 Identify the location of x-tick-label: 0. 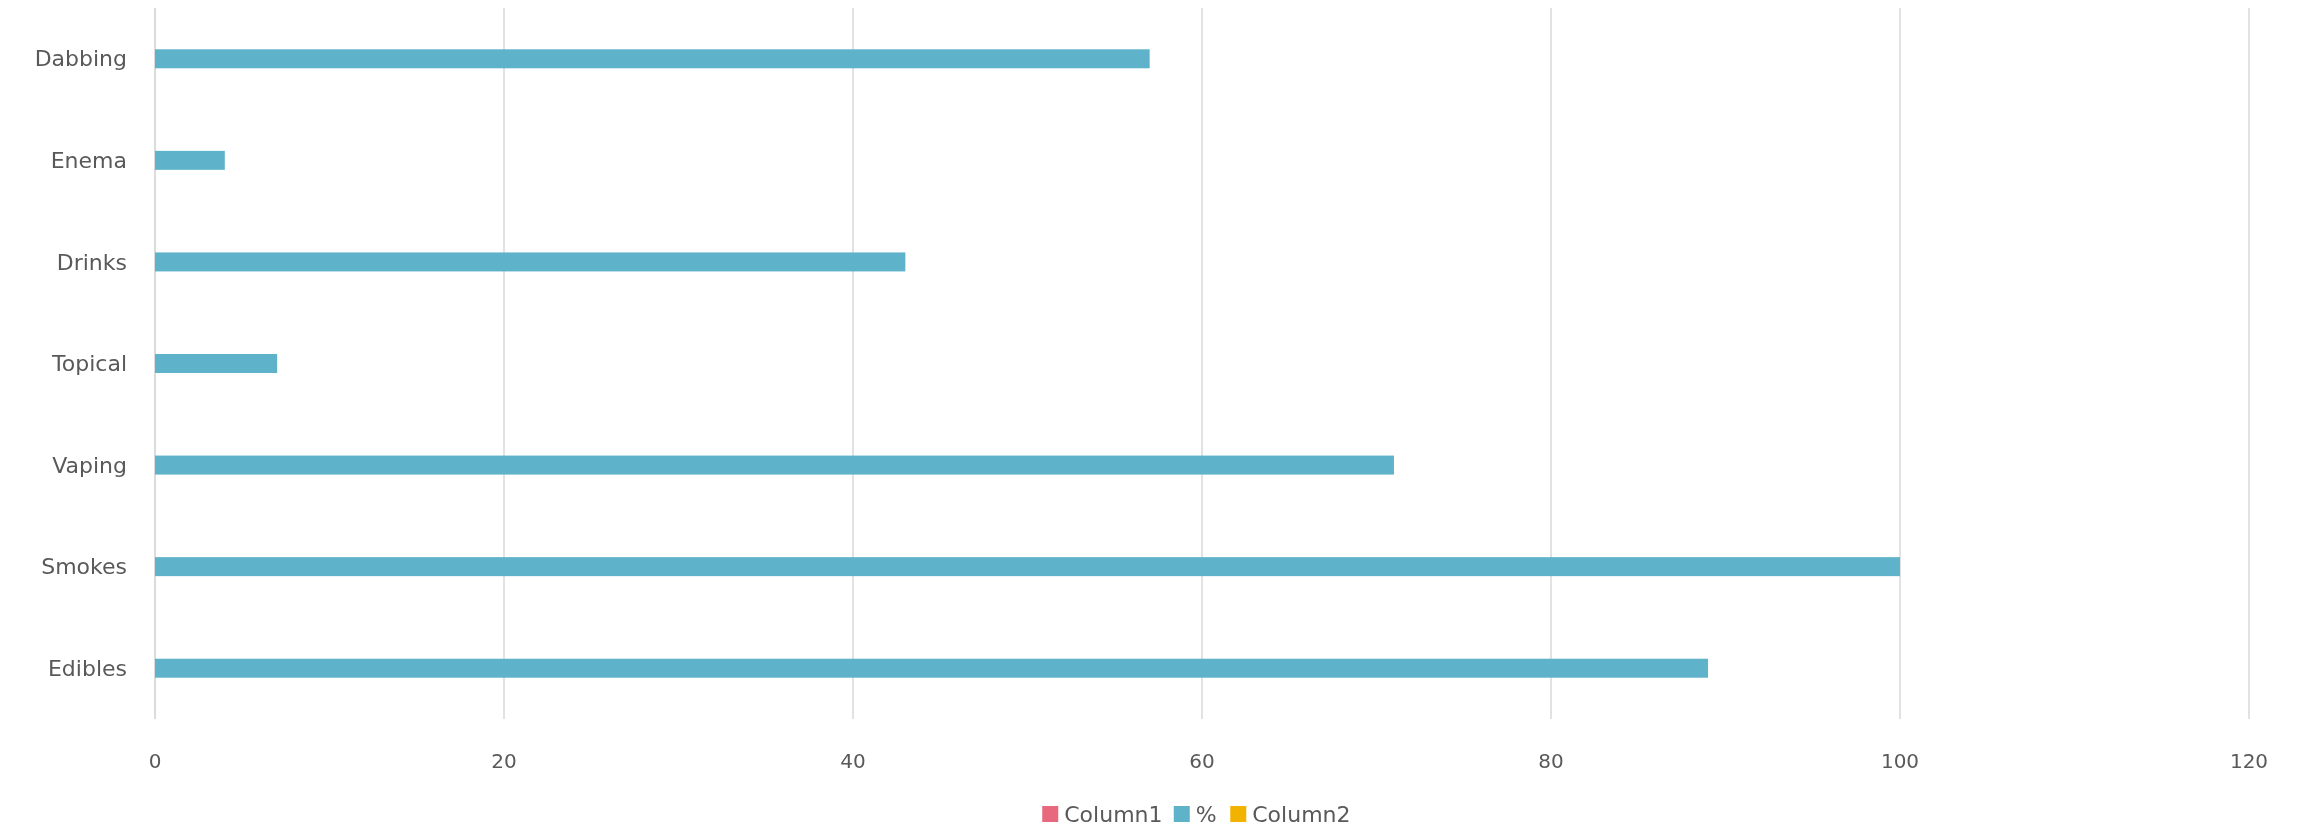
(155, 761).